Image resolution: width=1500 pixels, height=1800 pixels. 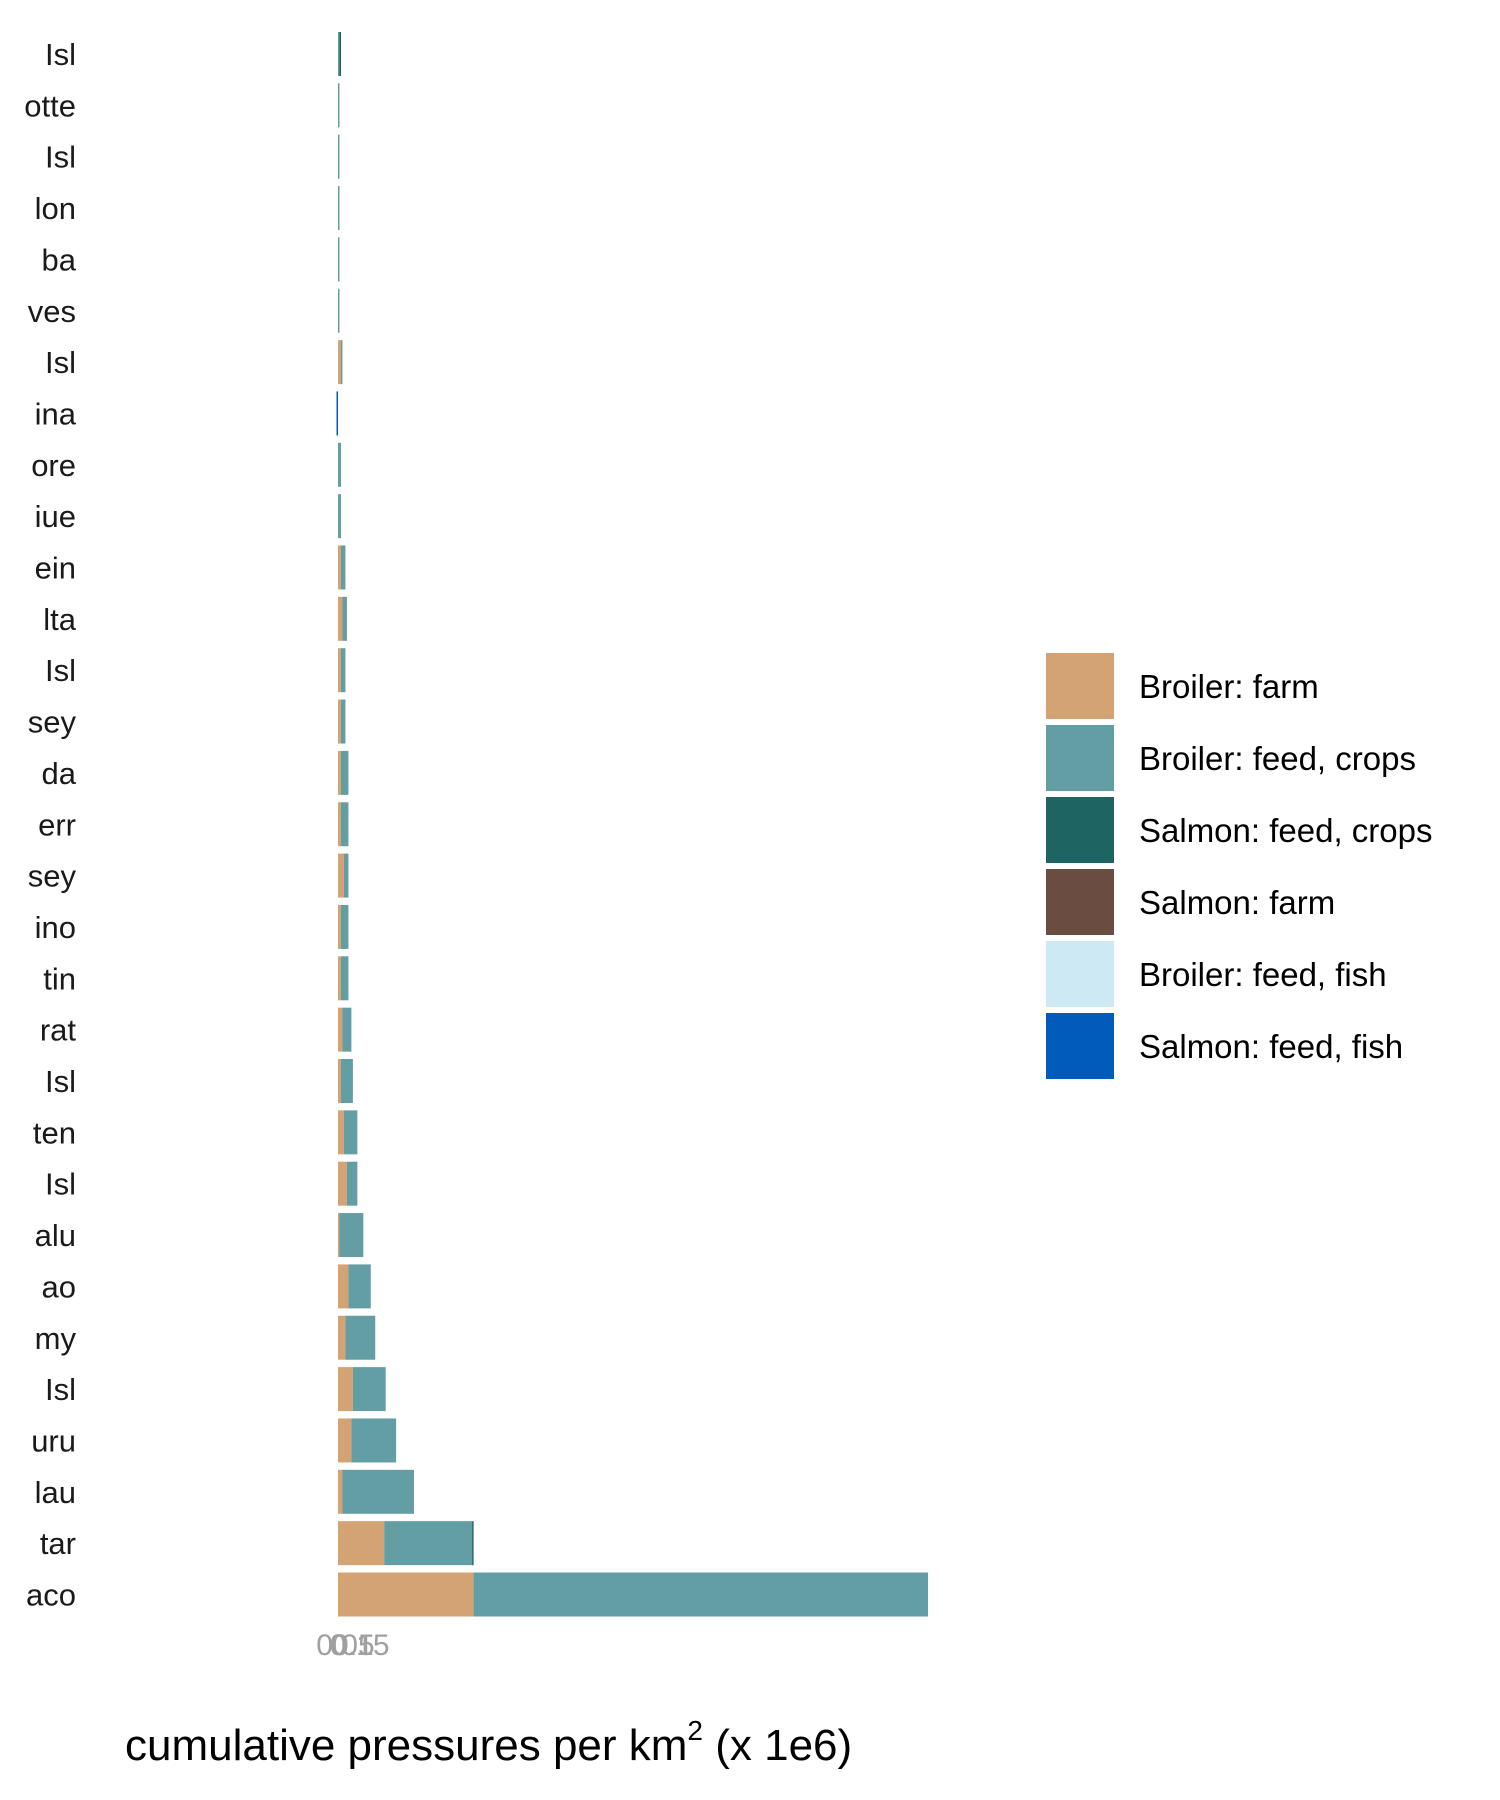 What do you see at coordinates (58, 1030) in the screenshot?
I see `y-label-19: rat` at bounding box center [58, 1030].